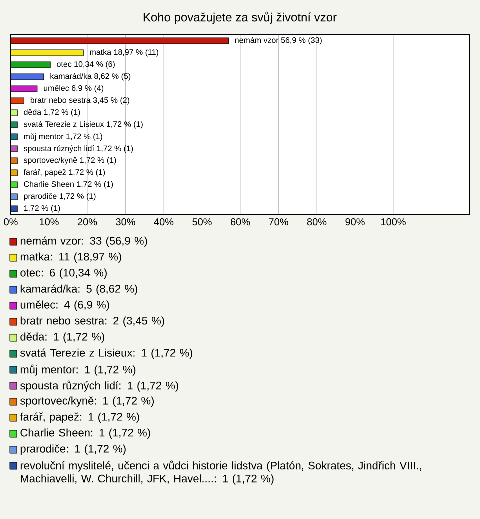 This screenshot has height=519, width=480. I want to click on legend-label: otec: 6 (10,34 %), so click(63, 273).